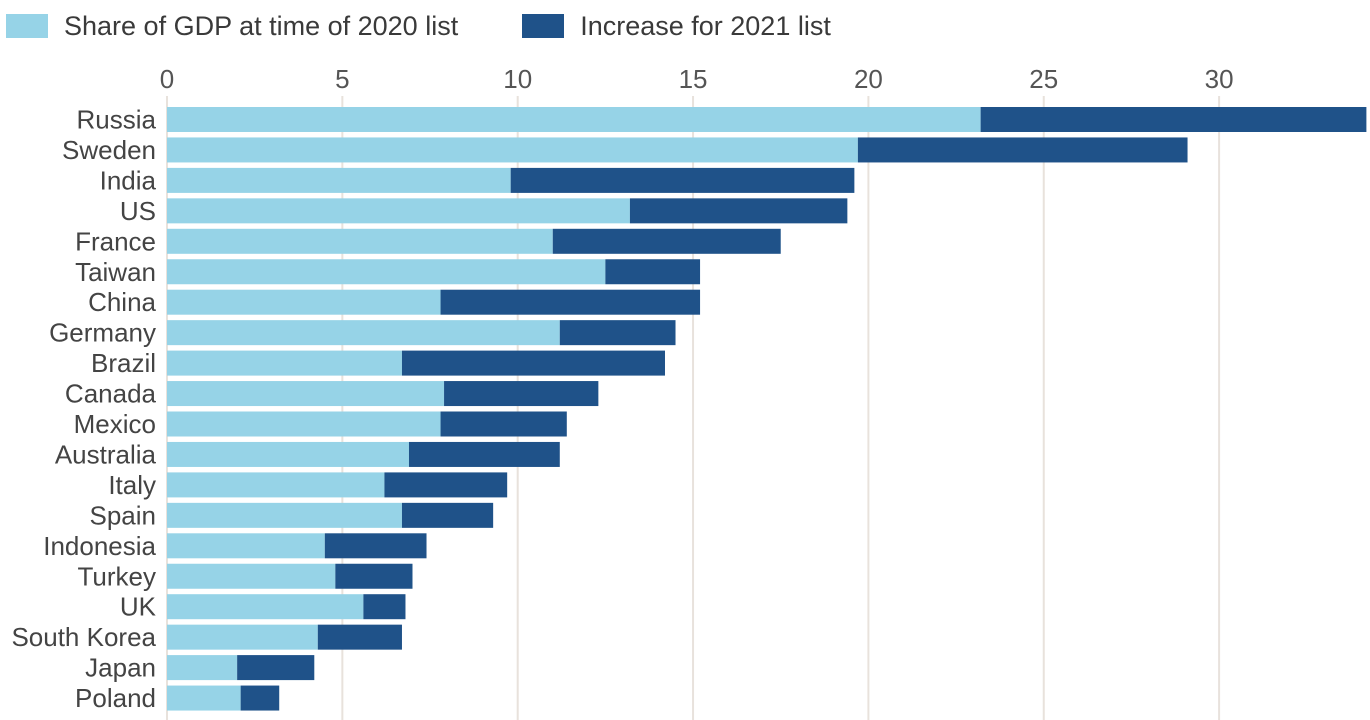 This screenshot has height=720, width=1370. I want to click on legend-swatch-increase-2021, so click(543, 26).